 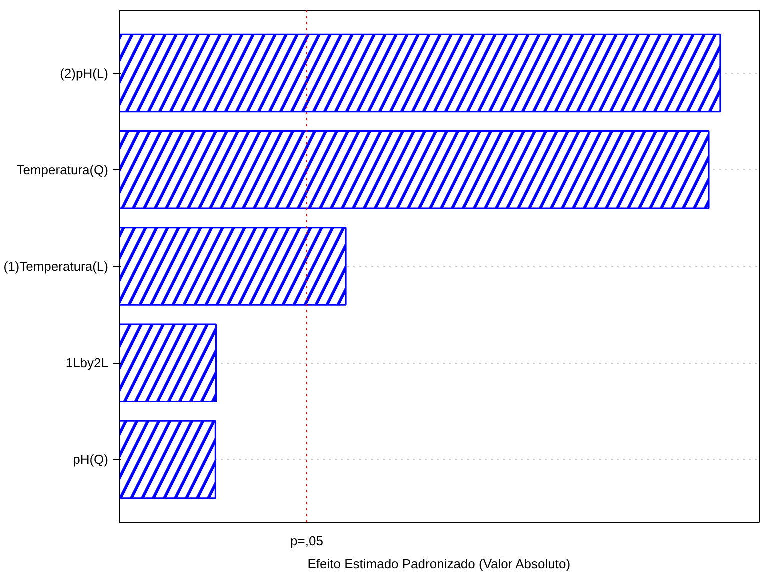 What do you see at coordinates (307, 541) in the screenshot?
I see `ref-line-label: p=,05` at bounding box center [307, 541].